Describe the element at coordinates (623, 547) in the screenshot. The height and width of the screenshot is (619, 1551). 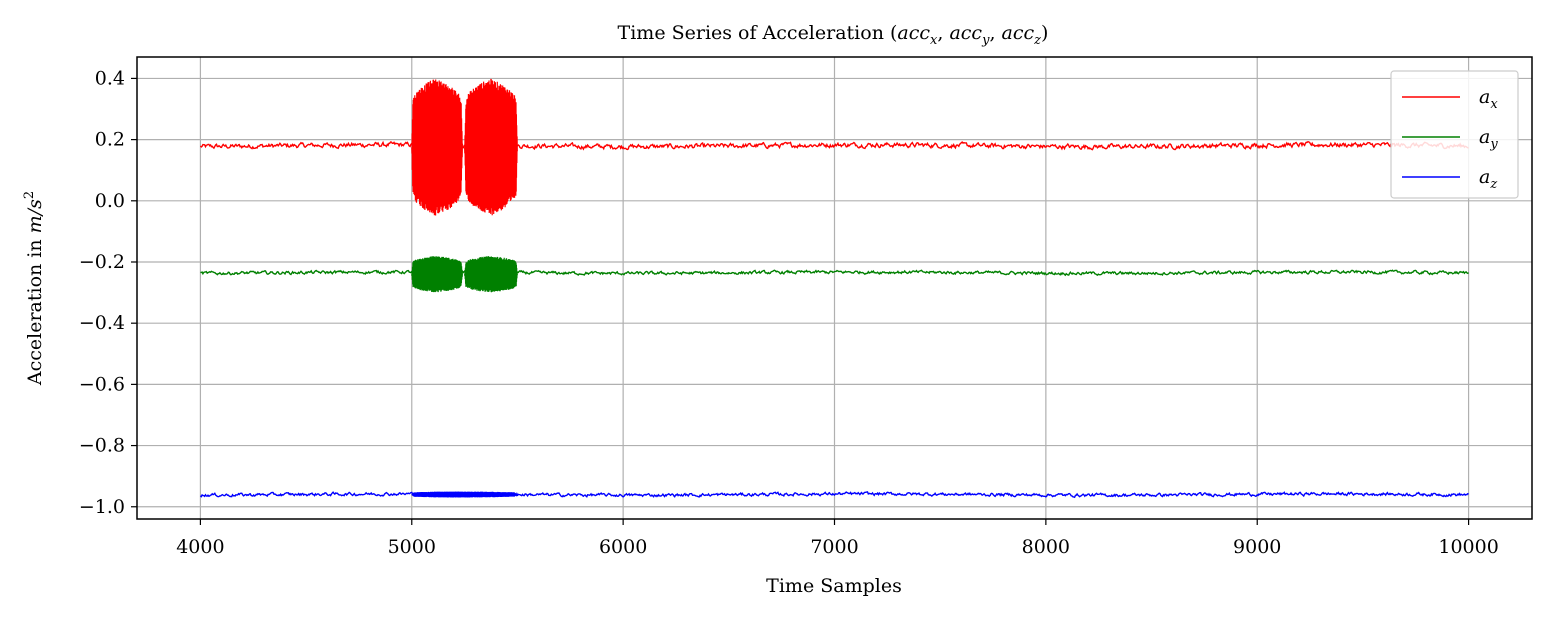
I see `x-tick-label: 6000` at that location.